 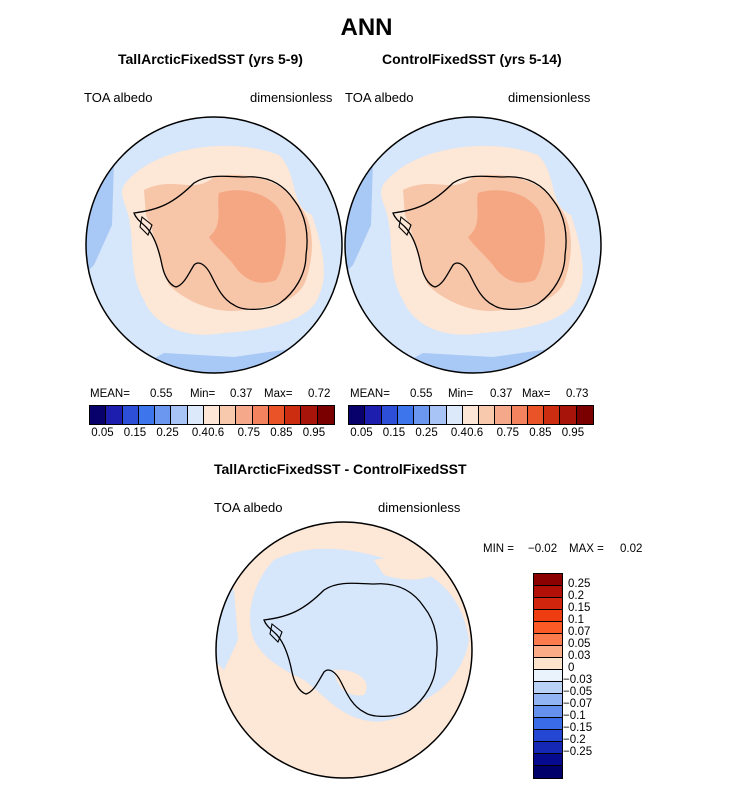 I want to click on negative-difference-region, so click(x=359, y=635).